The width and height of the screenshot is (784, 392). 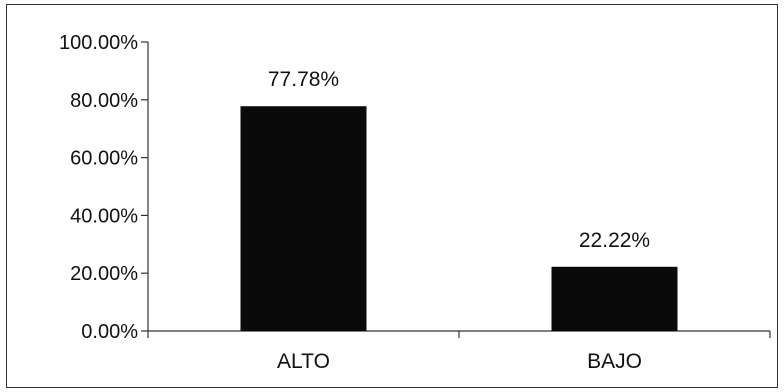 I want to click on y-tick-label: 100.00%, so click(x=98, y=43).